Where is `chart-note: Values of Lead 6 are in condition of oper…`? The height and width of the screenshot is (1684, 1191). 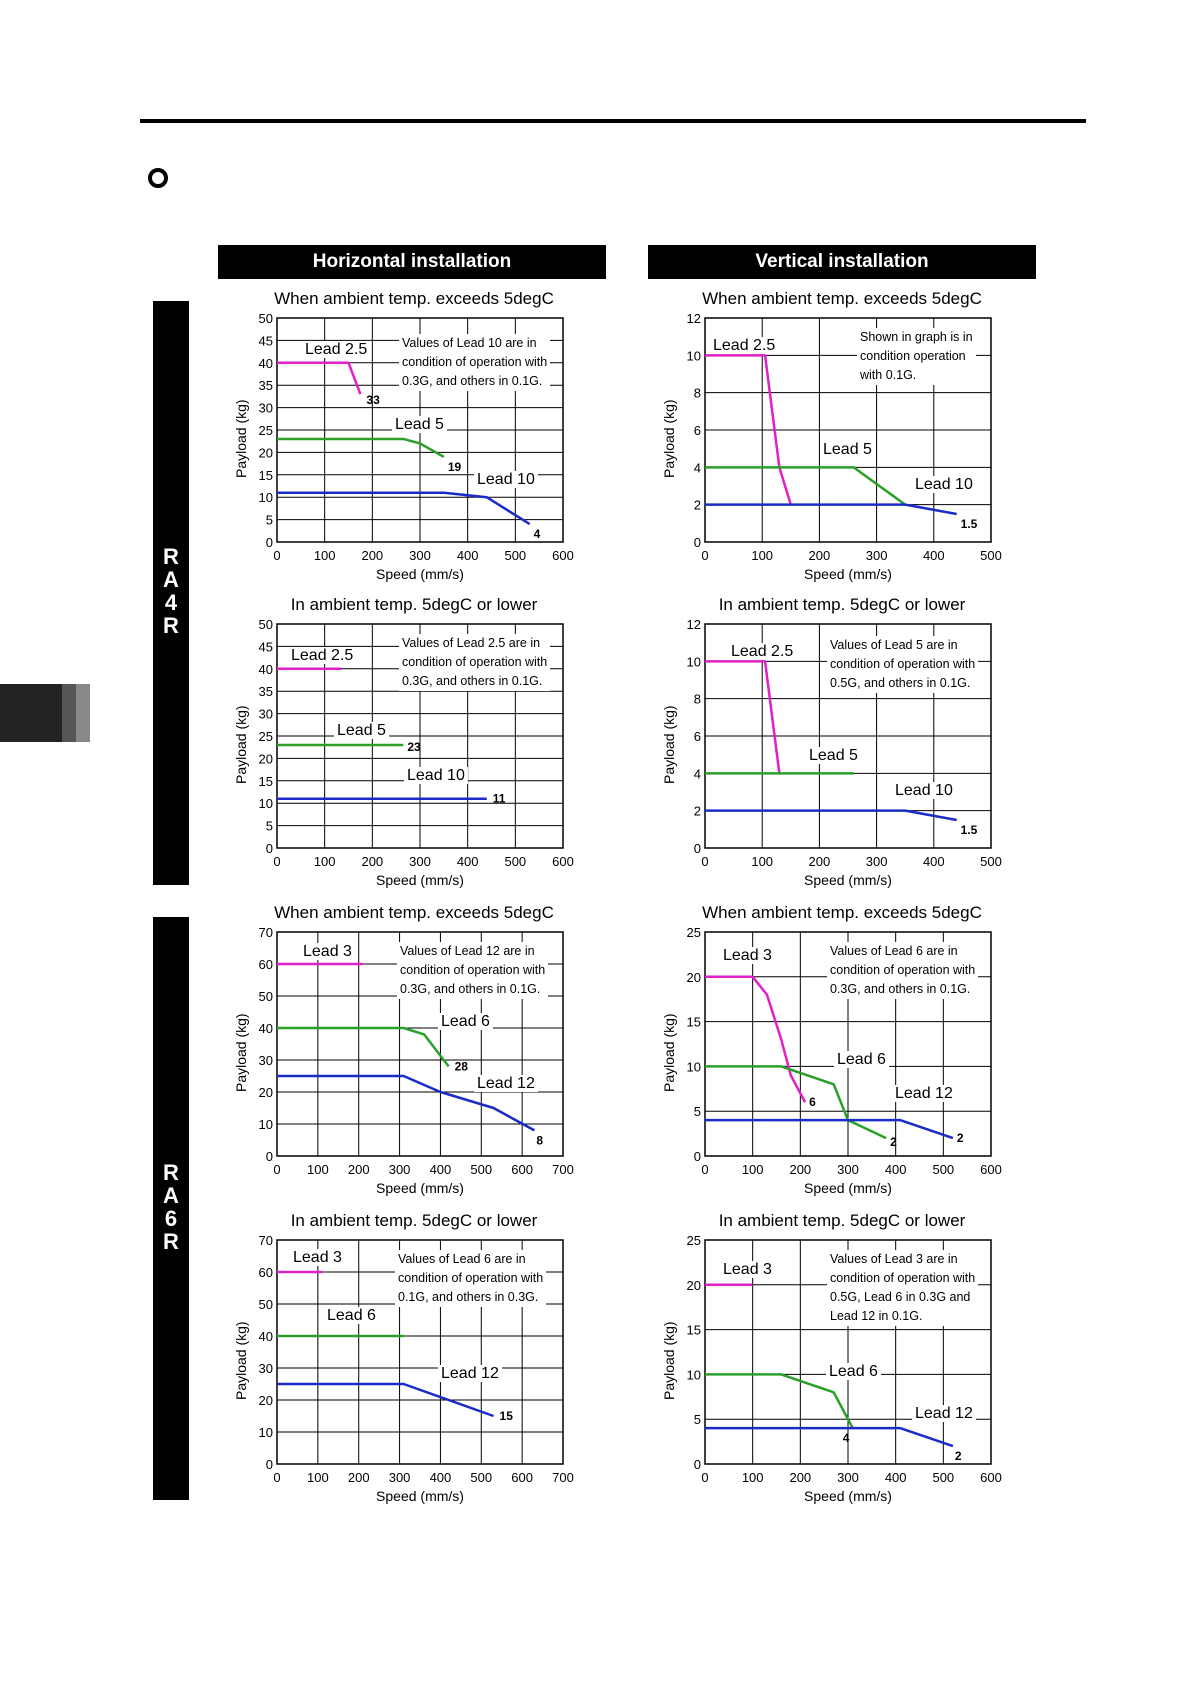
chart-note: Values of Lead 6 are in condition of oper… is located at coordinates (471, 1278).